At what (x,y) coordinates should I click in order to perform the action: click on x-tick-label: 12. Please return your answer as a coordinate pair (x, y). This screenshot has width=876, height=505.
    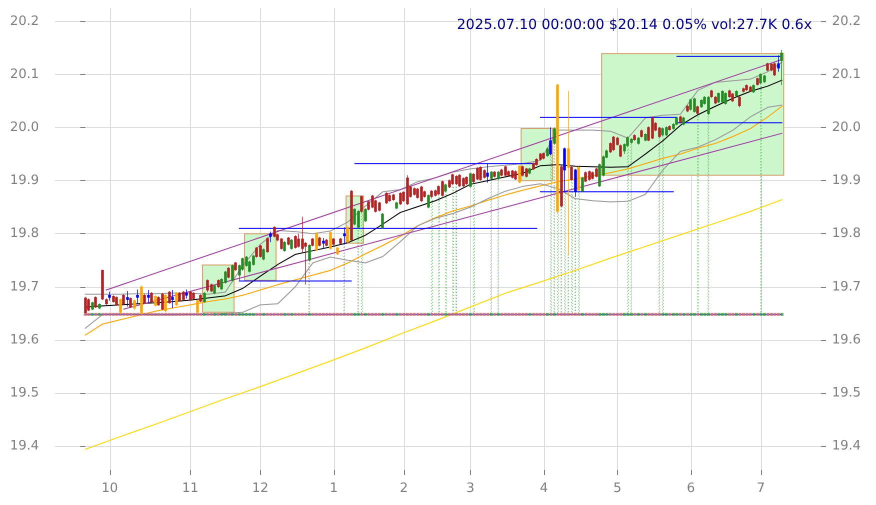
    Looking at the image, I should click on (260, 488).